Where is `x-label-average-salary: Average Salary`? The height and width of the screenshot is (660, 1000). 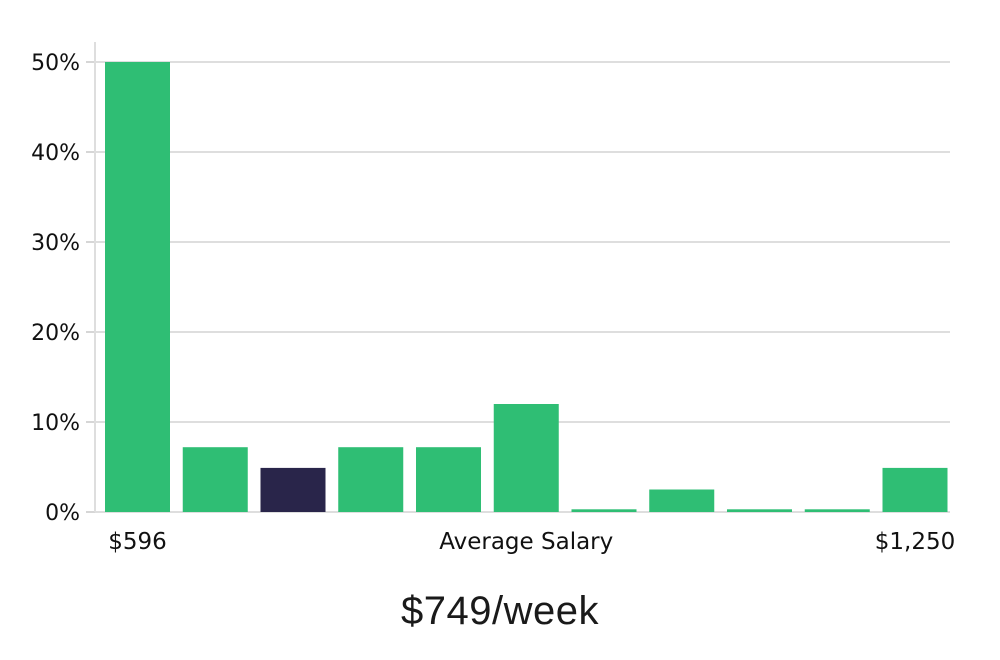 x-label-average-salary: Average Salary is located at coordinates (526, 542).